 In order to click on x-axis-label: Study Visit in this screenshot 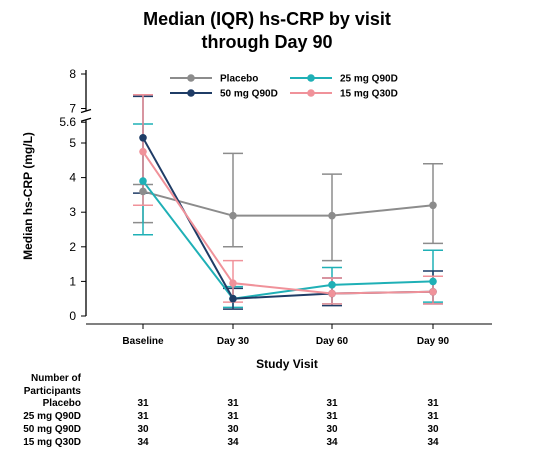, I will do `click(287, 364)`.